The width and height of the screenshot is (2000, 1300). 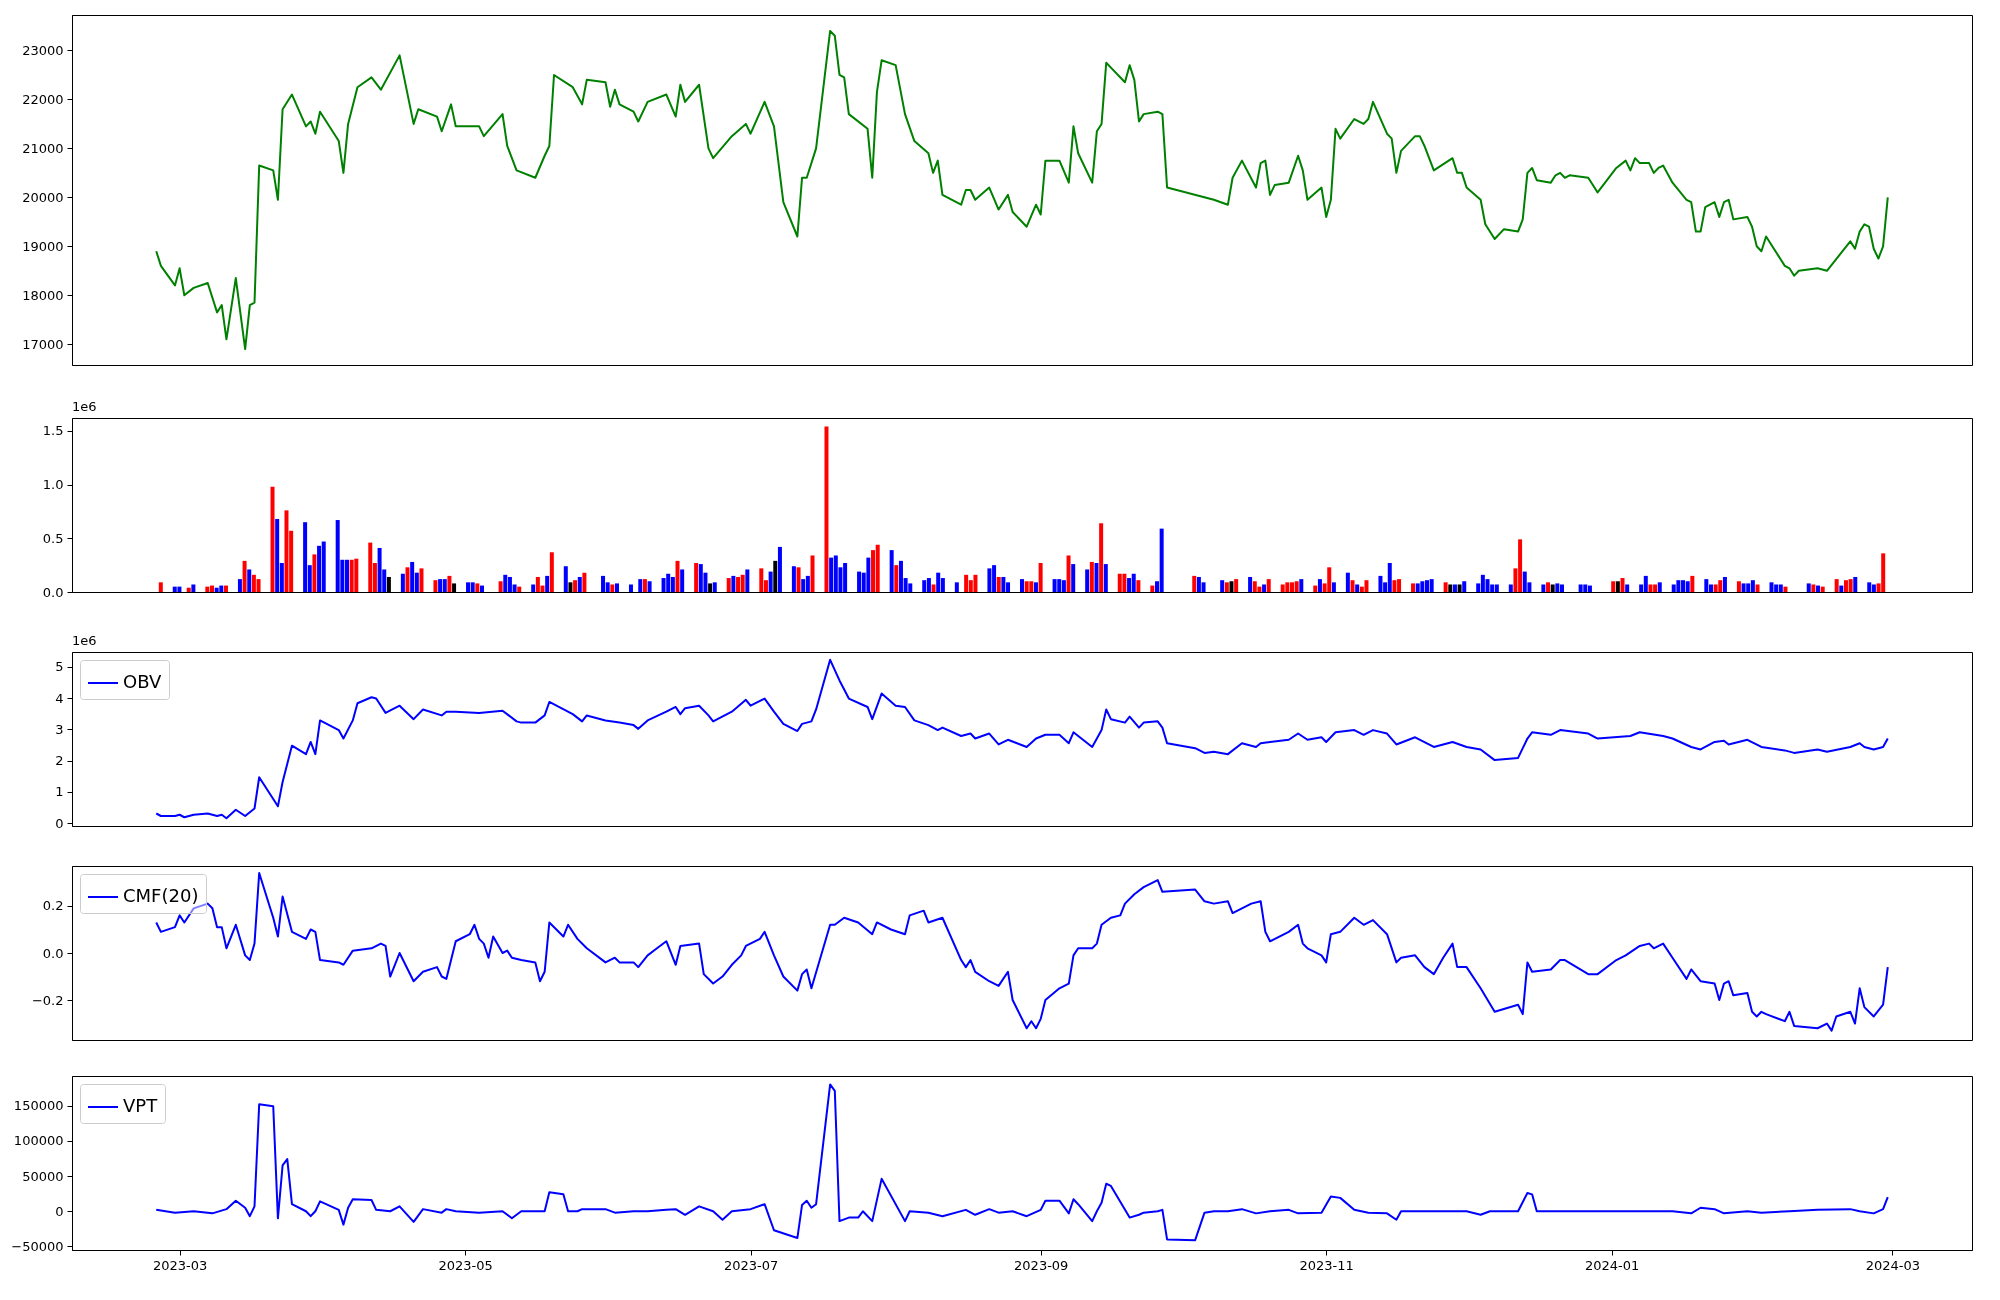 What do you see at coordinates (59, 823) in the screenshot?
I see `y-tick-label: 0` at bounding box center [59, 823].